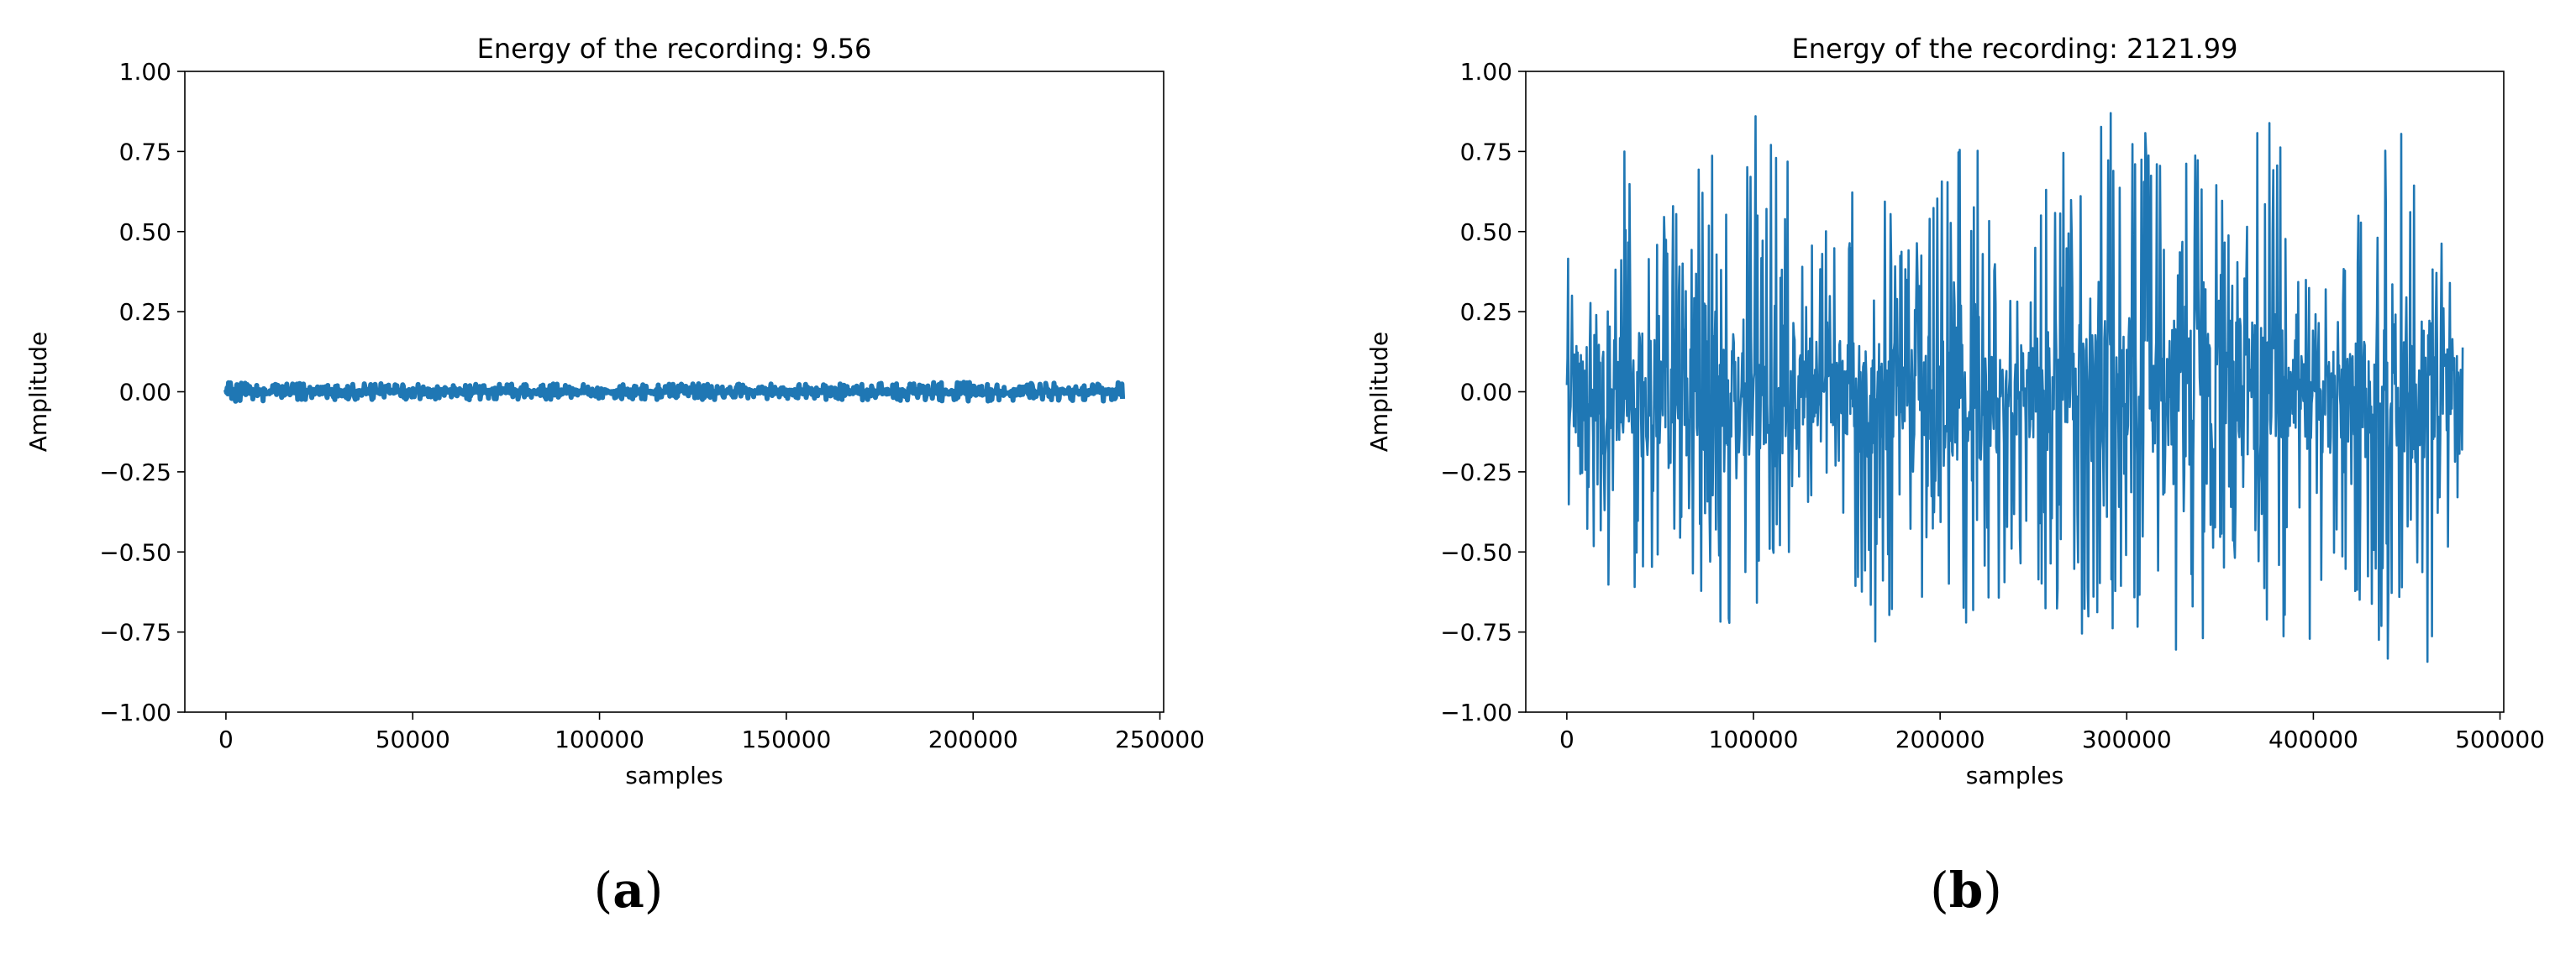  What do you see at coordinates (2500, 740) in the screenshot?
I see `x-tick-label: 500000` at bounding box center [2500, 740].